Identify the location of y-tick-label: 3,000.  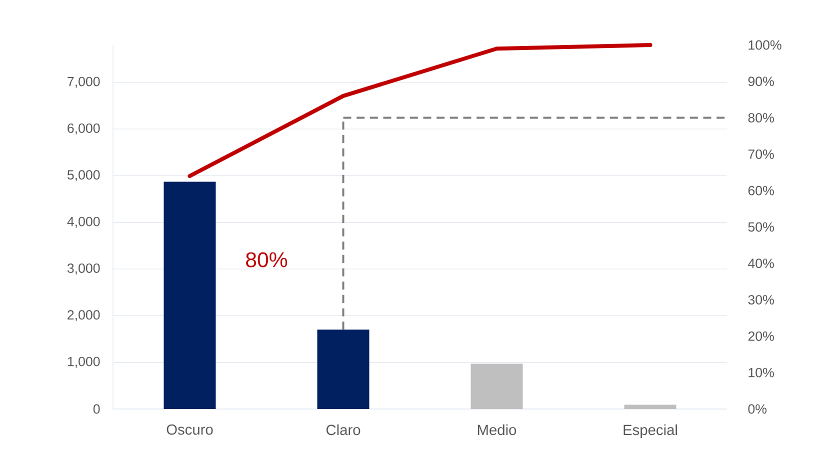
(83, 269).